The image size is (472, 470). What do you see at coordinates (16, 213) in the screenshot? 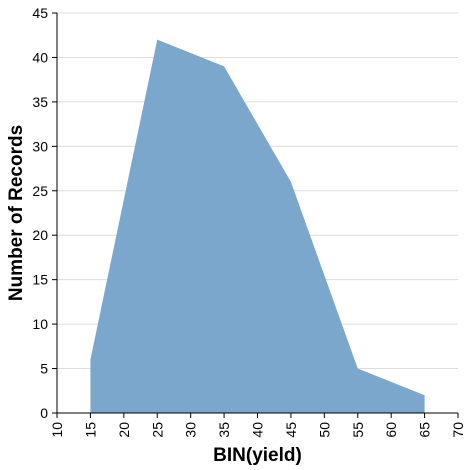
I see `y-axis-title: Number of Records` at bounding box center [16, 213].